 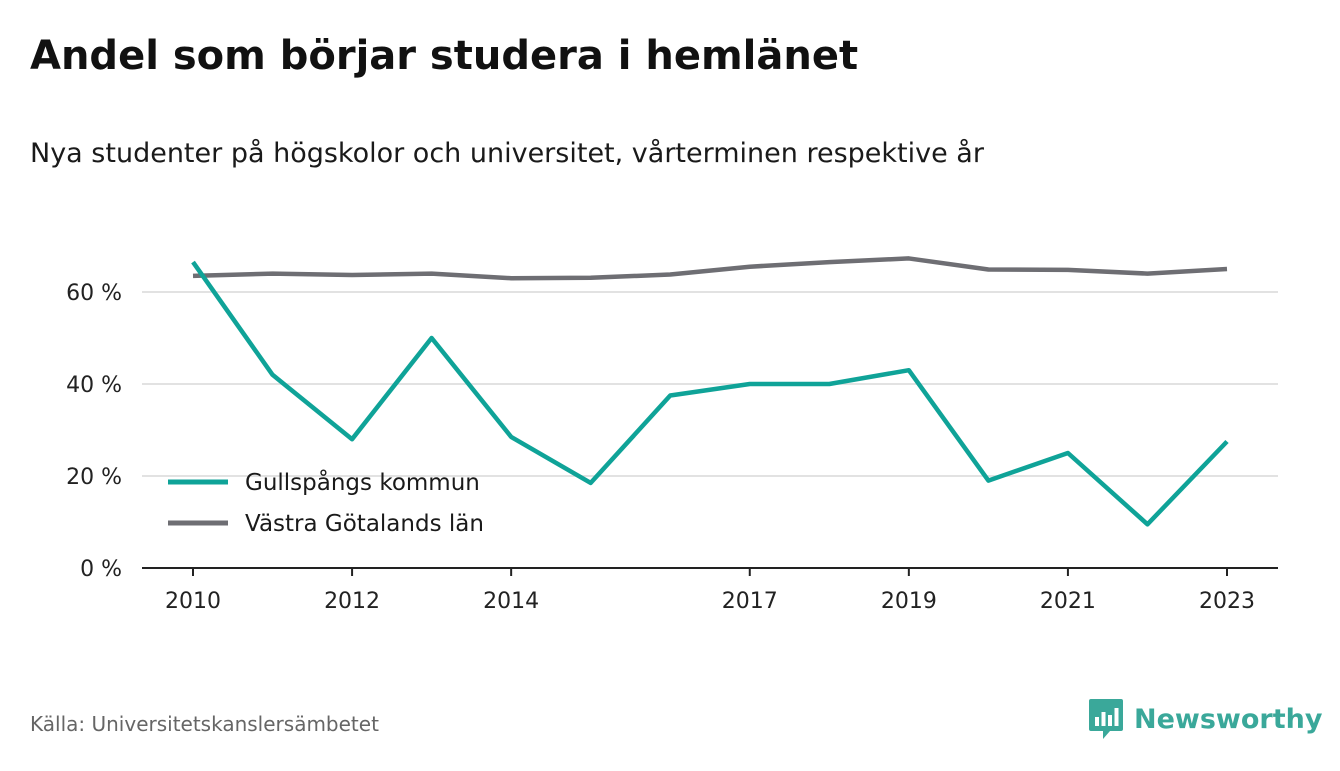 What do you see at coordinates (362, 482) in the screenshot?
I see `legend-label: Gullspångs kommun` at bounding box center [362, 482].